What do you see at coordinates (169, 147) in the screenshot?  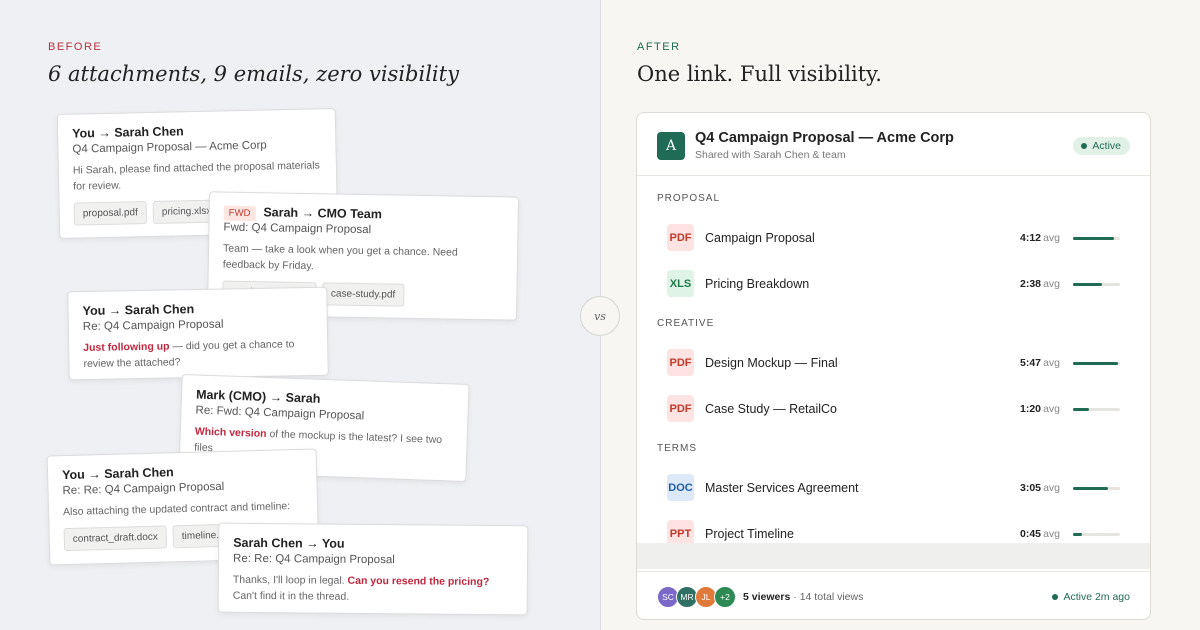 I see `email-subject: Q4 Campaign Proposal — Acme Corp` at bounding box center [169, 147].